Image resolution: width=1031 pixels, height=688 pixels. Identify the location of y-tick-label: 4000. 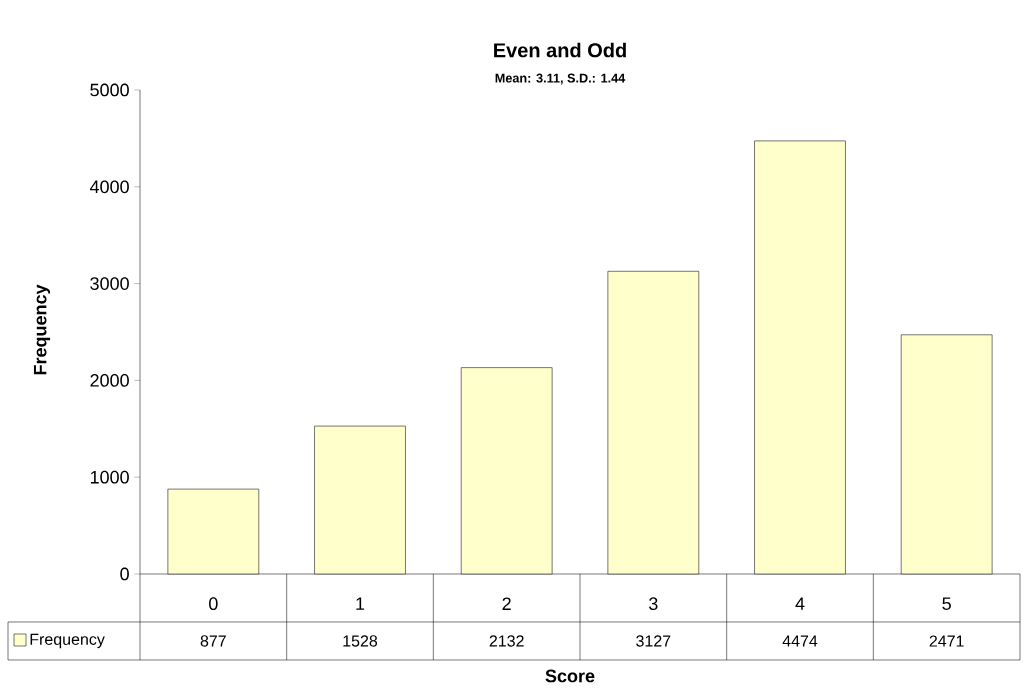
(109, 187).